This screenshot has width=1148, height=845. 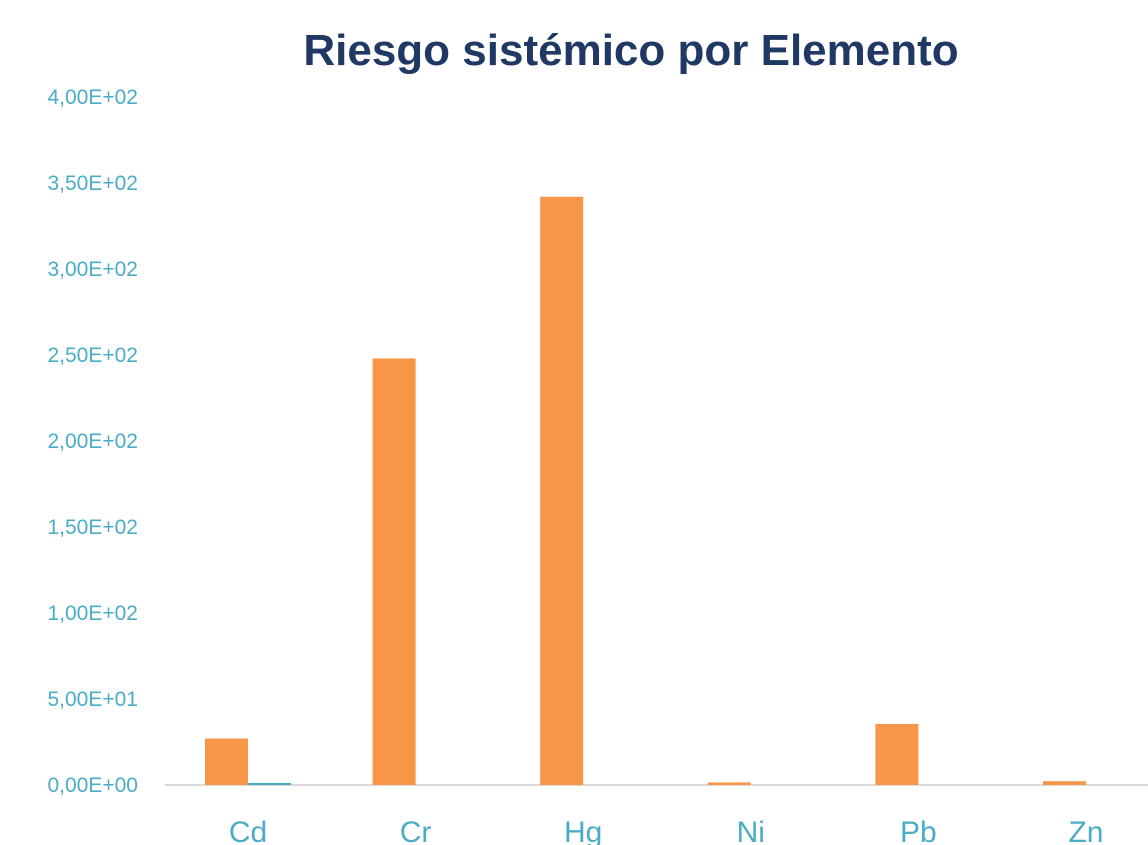 I want to click on chart-title: Riesgo sistémico por Elemento, so click(x=631, y=50).